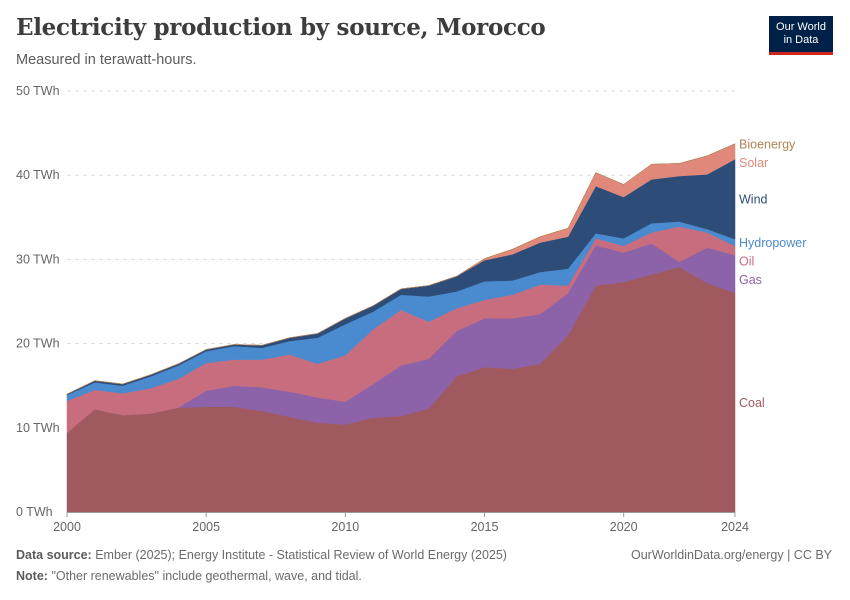  Describe the element at coordinates (67, 527) in the screenshot. I see `x-tick-label: 2000` at that location.